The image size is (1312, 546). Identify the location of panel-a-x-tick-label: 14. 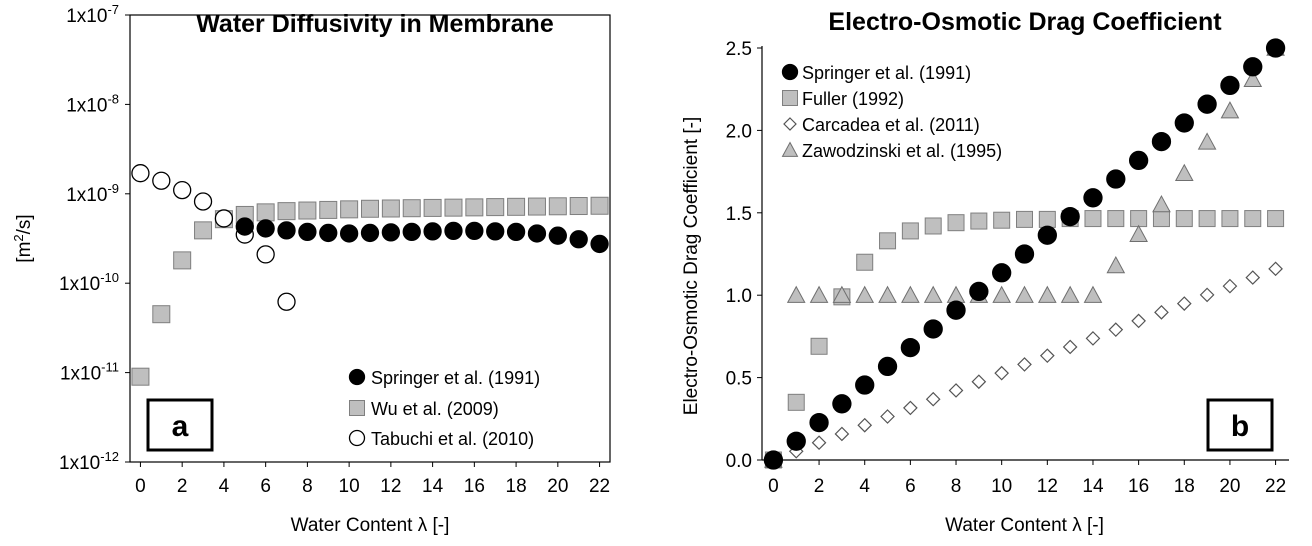
(433, 486).